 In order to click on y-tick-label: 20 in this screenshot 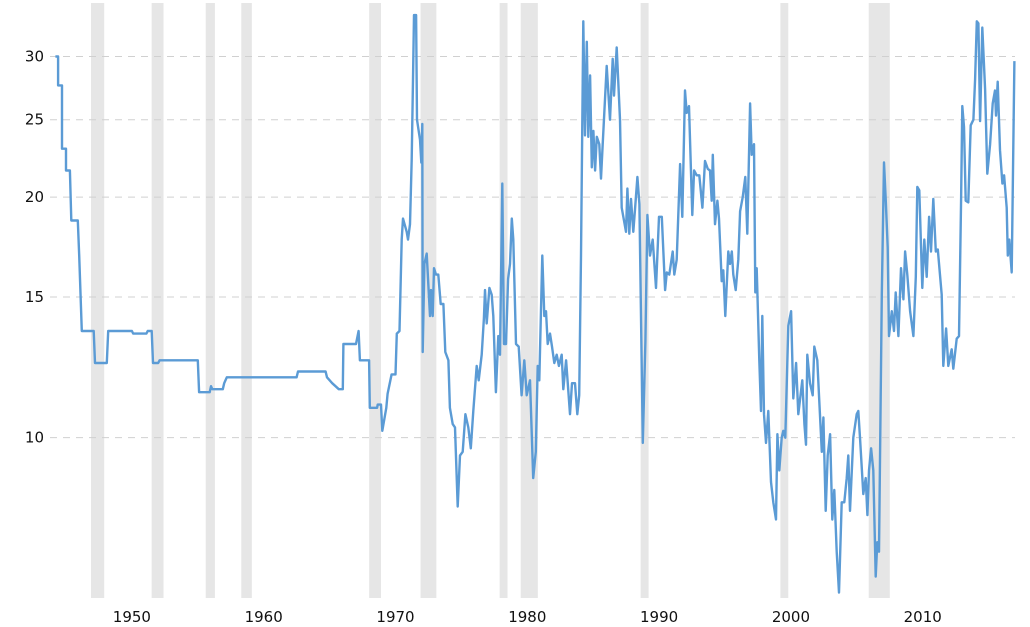, I will do `click(34, 197)`.